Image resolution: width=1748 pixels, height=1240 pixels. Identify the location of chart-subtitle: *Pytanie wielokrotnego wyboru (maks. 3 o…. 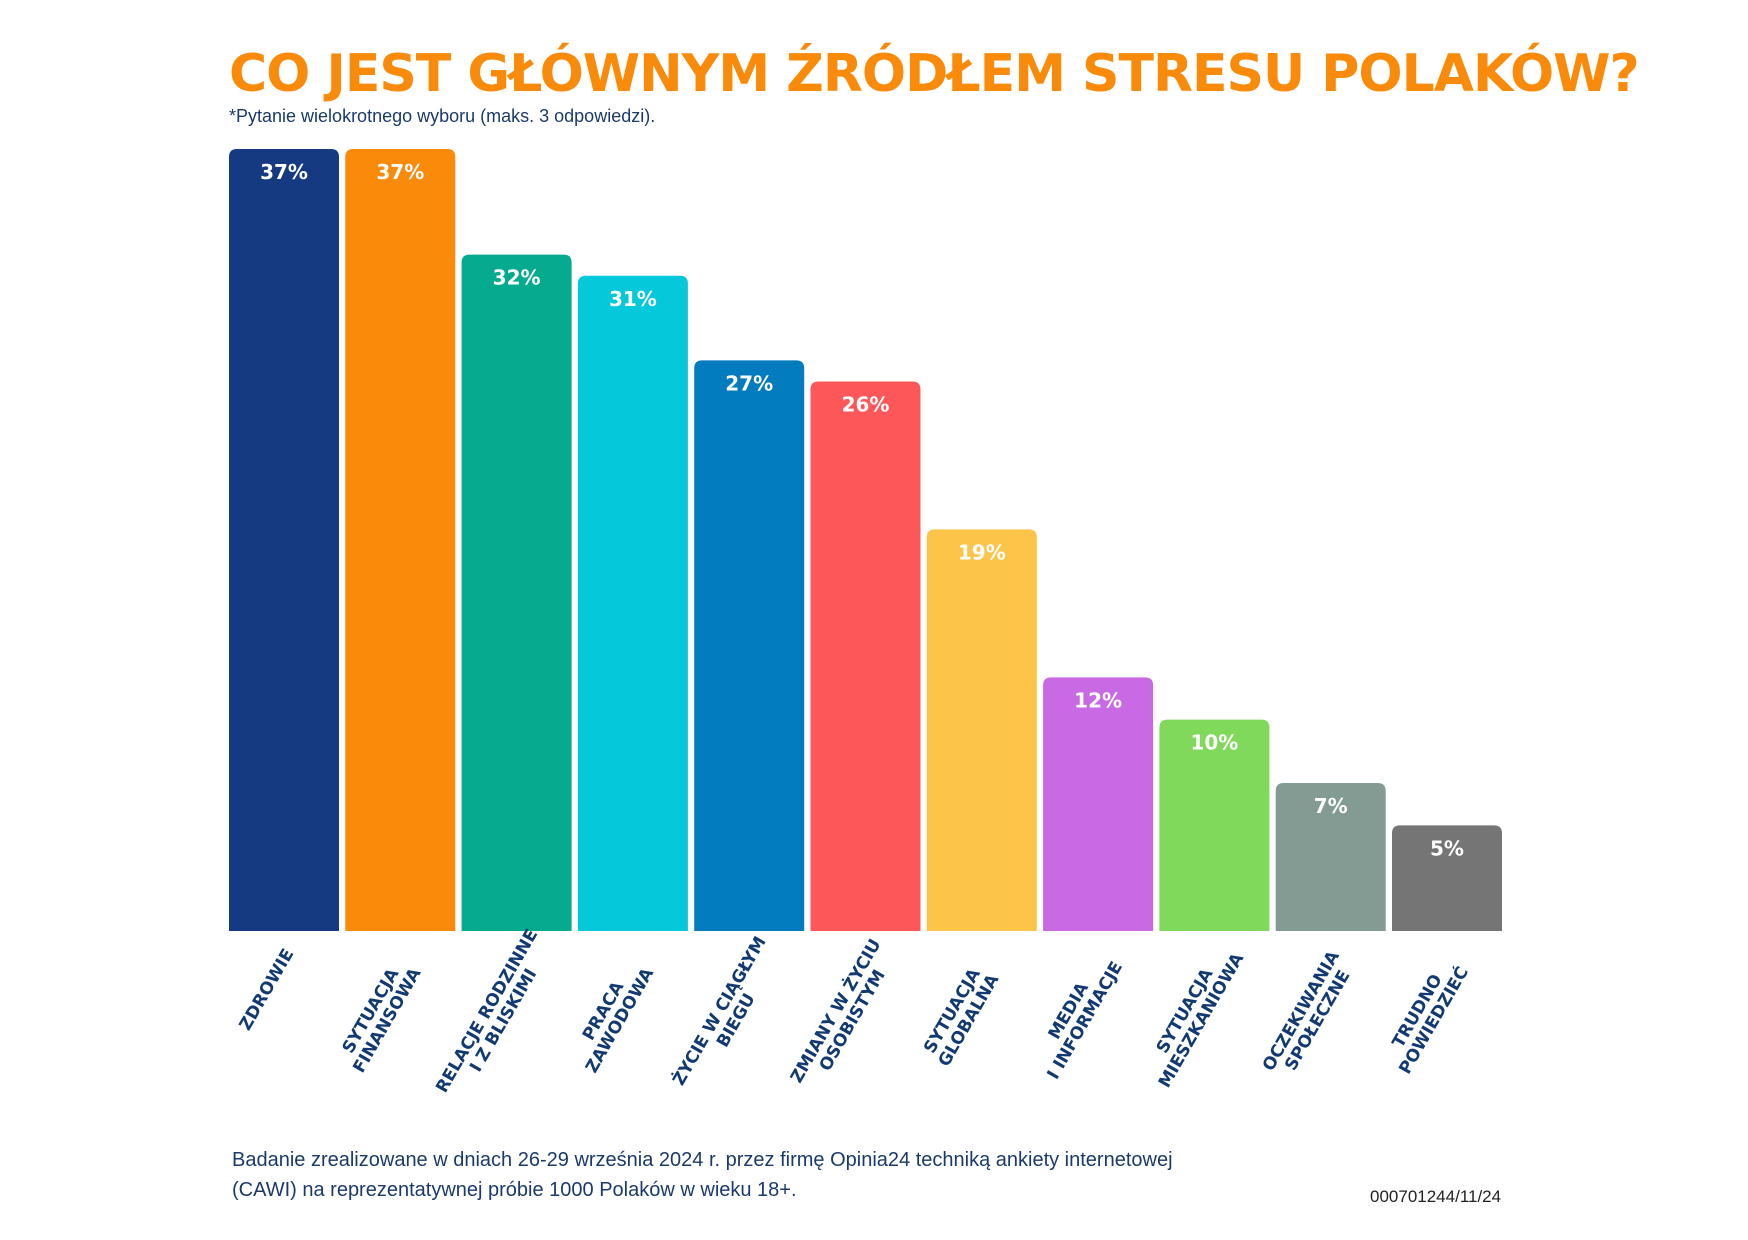
(442, 116).